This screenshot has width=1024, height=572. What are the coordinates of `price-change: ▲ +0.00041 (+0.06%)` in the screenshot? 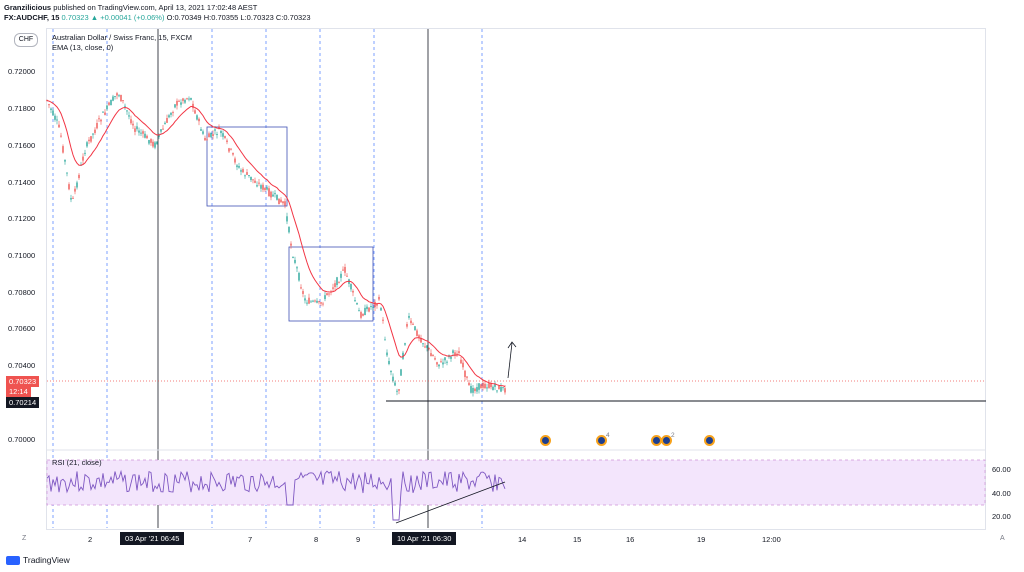 It's located at (127, 17).